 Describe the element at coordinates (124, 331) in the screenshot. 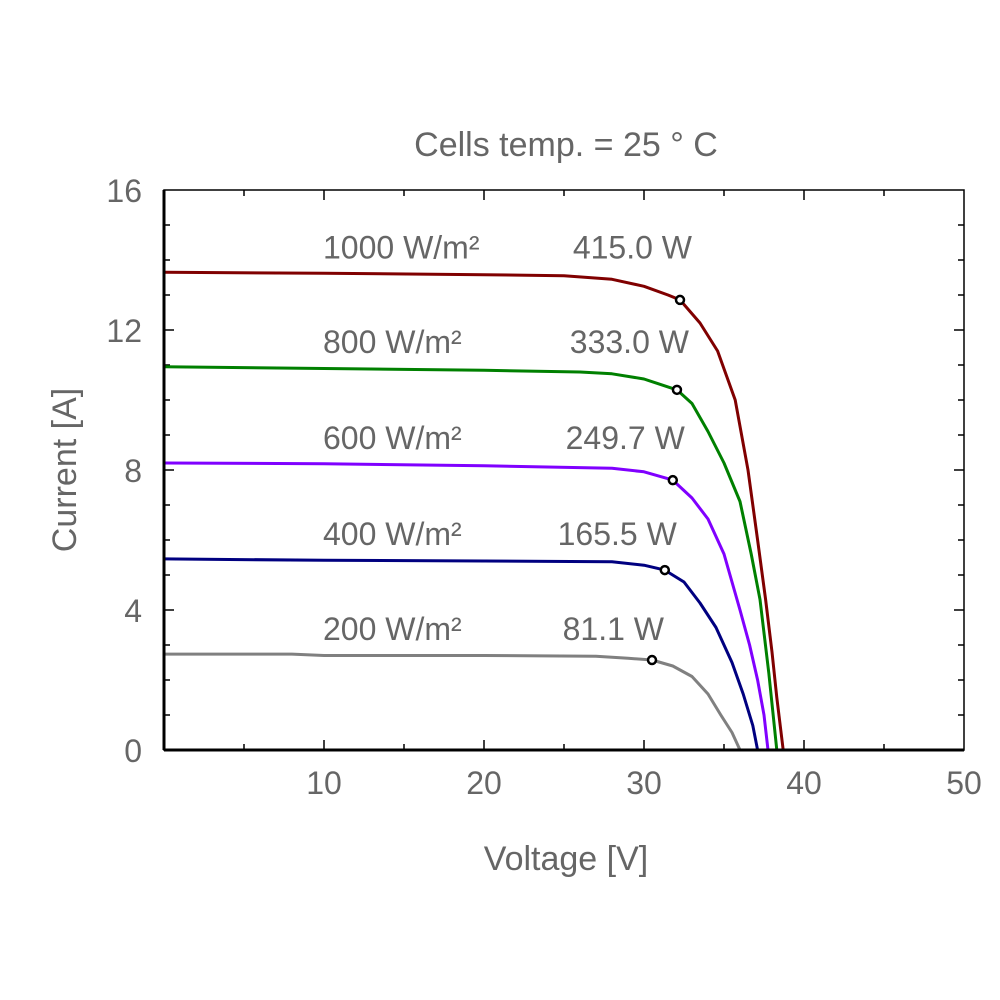

I see `y-tick-label: 12` at that location.